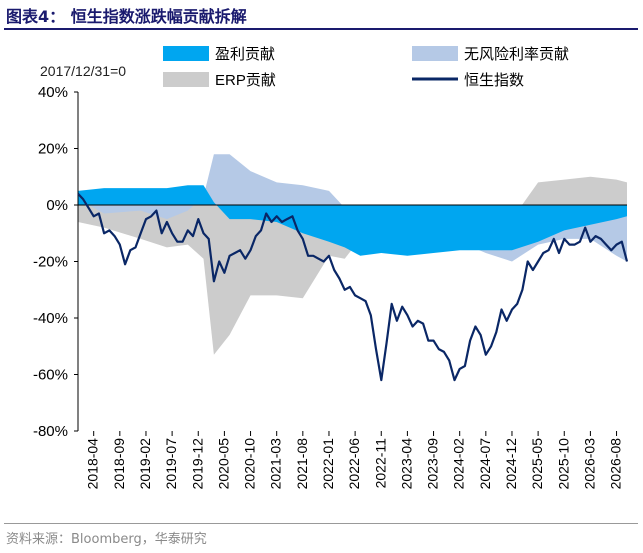 The height and width of the screenshot is (553, 643). I want to click on x-tick-label: 2019-07, so click(171, 464).